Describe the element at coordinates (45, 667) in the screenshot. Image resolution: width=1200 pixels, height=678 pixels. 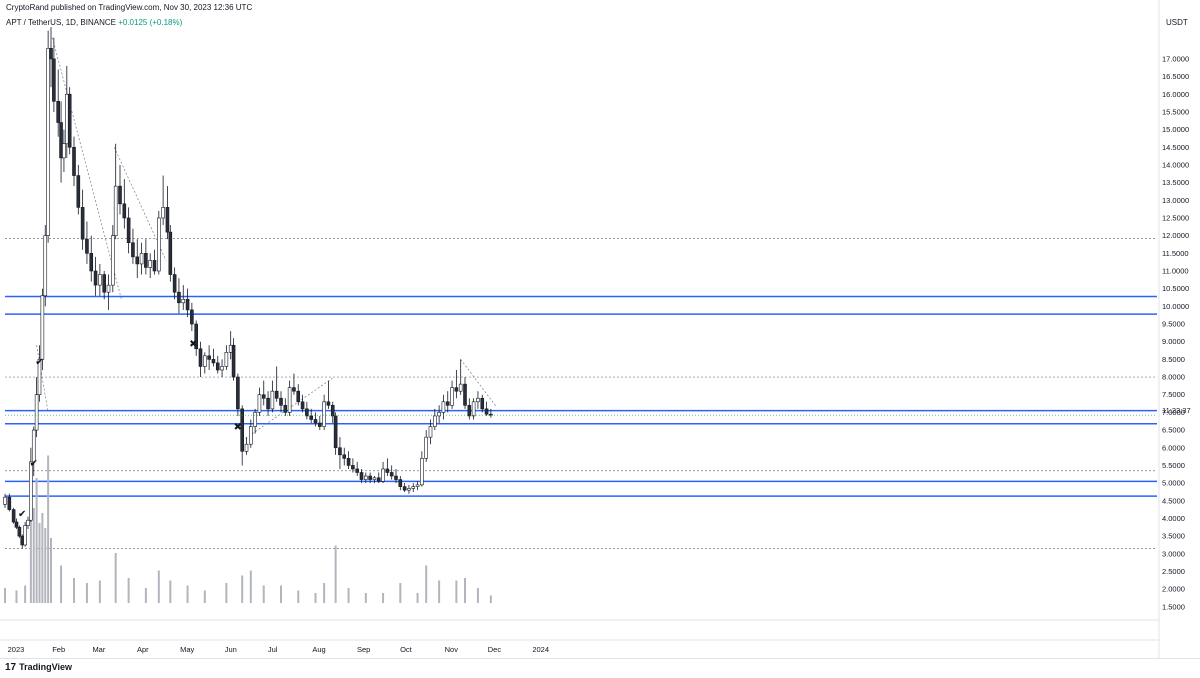
I see `tradingview-brand: TradingView` at that location.